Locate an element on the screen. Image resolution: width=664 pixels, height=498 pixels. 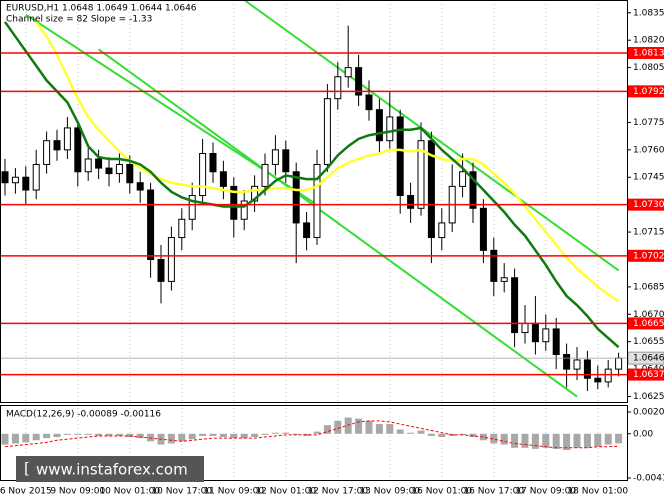
level-label: 1.0637 is located at coordinates (648, 375).